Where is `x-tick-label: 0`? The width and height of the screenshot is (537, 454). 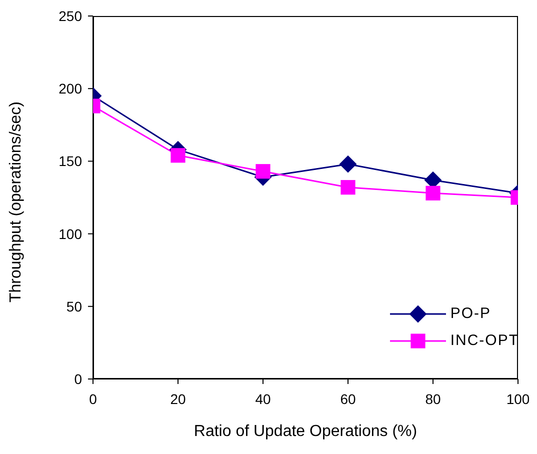 x-tick-label: 0 is located at coordinates (93, 398).